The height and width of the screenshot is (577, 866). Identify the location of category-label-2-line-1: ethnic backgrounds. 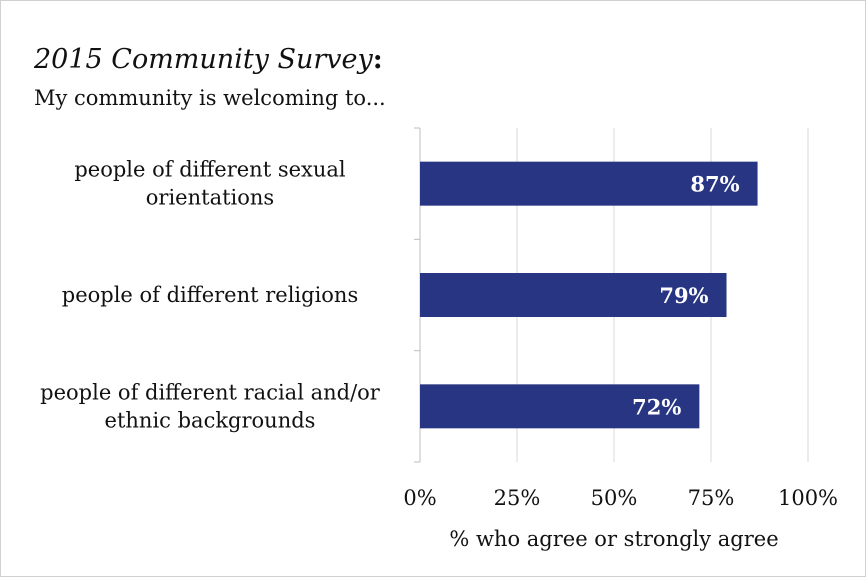
(210, 420).